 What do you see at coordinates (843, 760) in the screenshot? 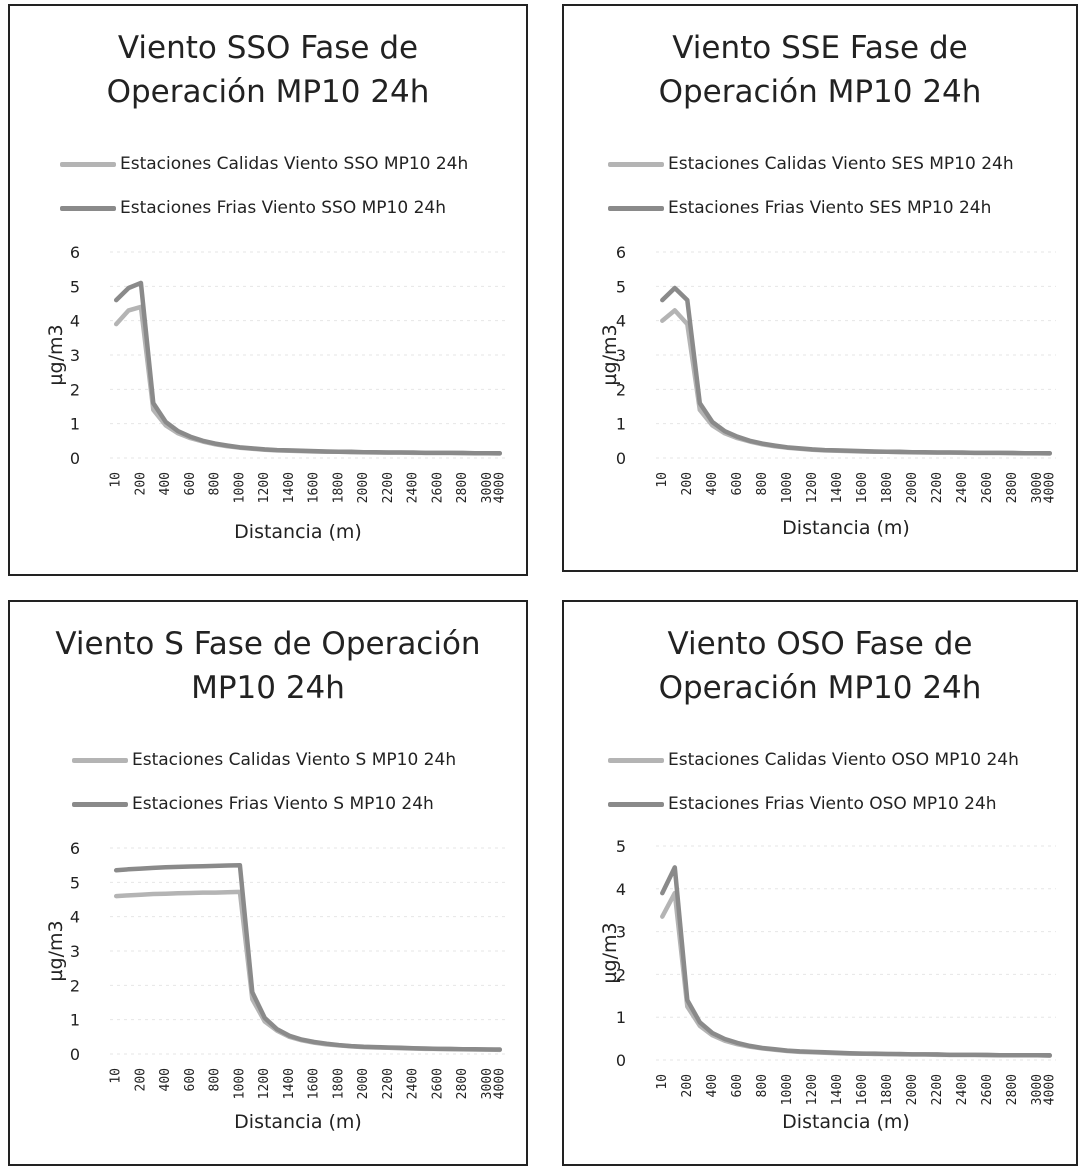
I see `legend-label: Estaciones Calidas Viento OSO MP10 24h` at bounding box center [843, 760].